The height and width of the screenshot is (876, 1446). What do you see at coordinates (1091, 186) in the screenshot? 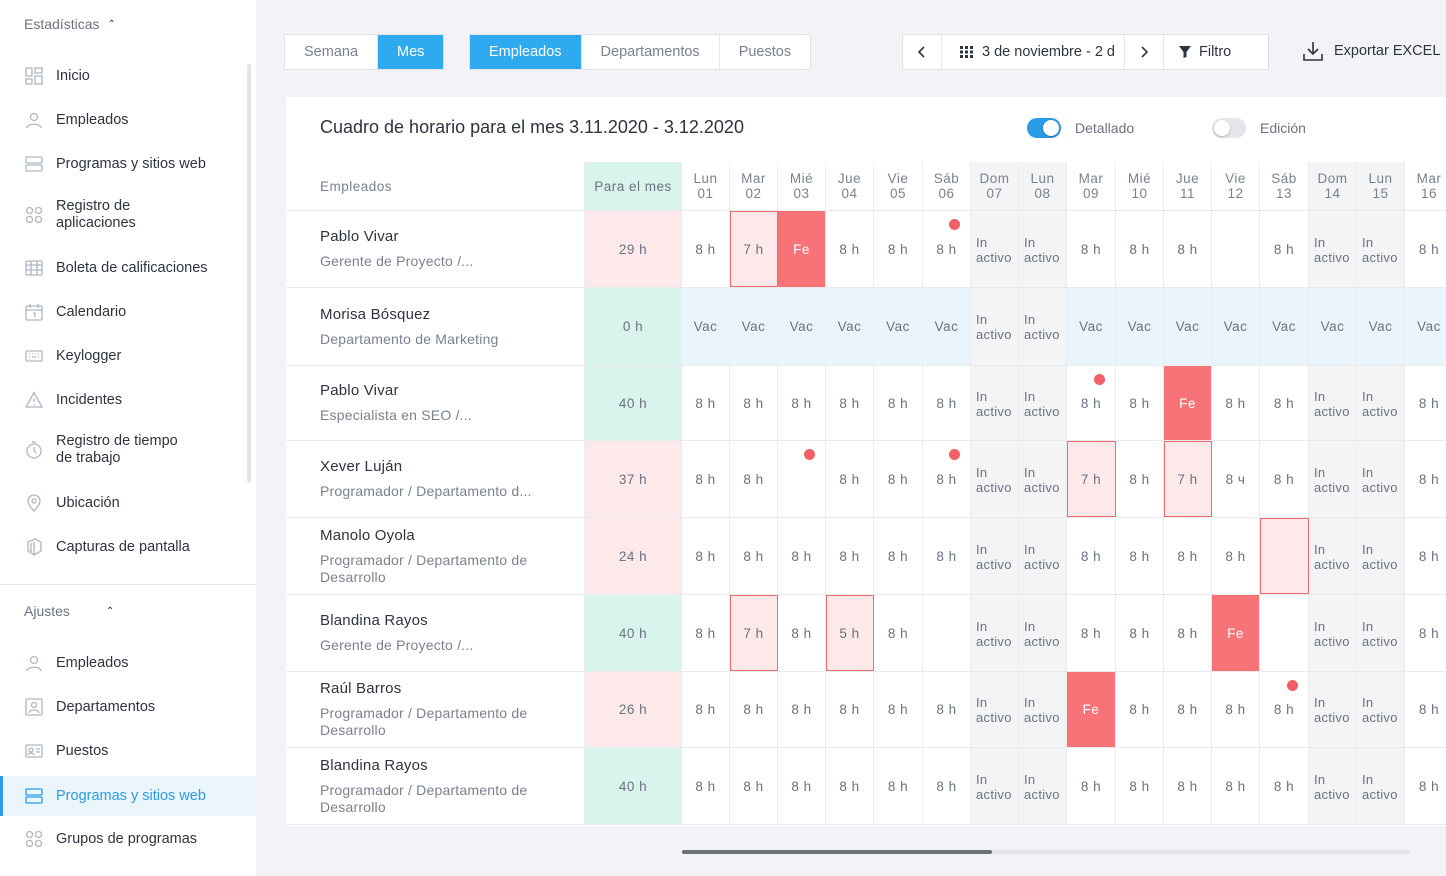
I see `column-header-day: Mar 09` at bounding box center [1091, 186].